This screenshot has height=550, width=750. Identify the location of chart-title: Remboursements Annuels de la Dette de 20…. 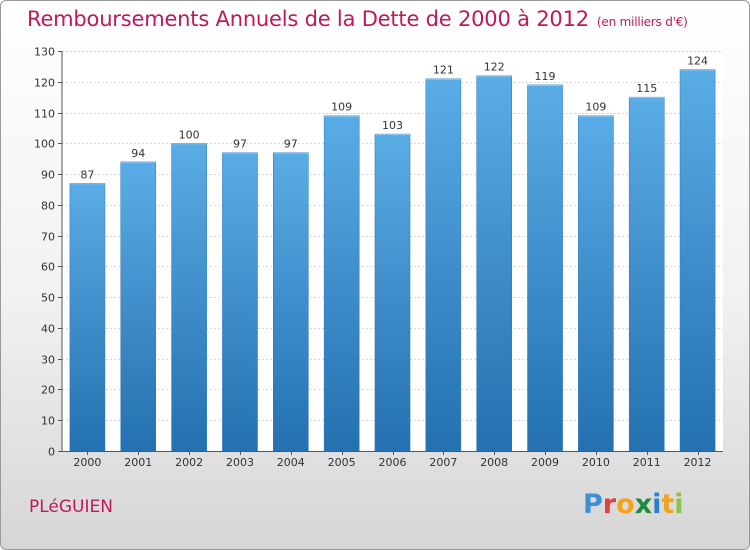
(357, 19).